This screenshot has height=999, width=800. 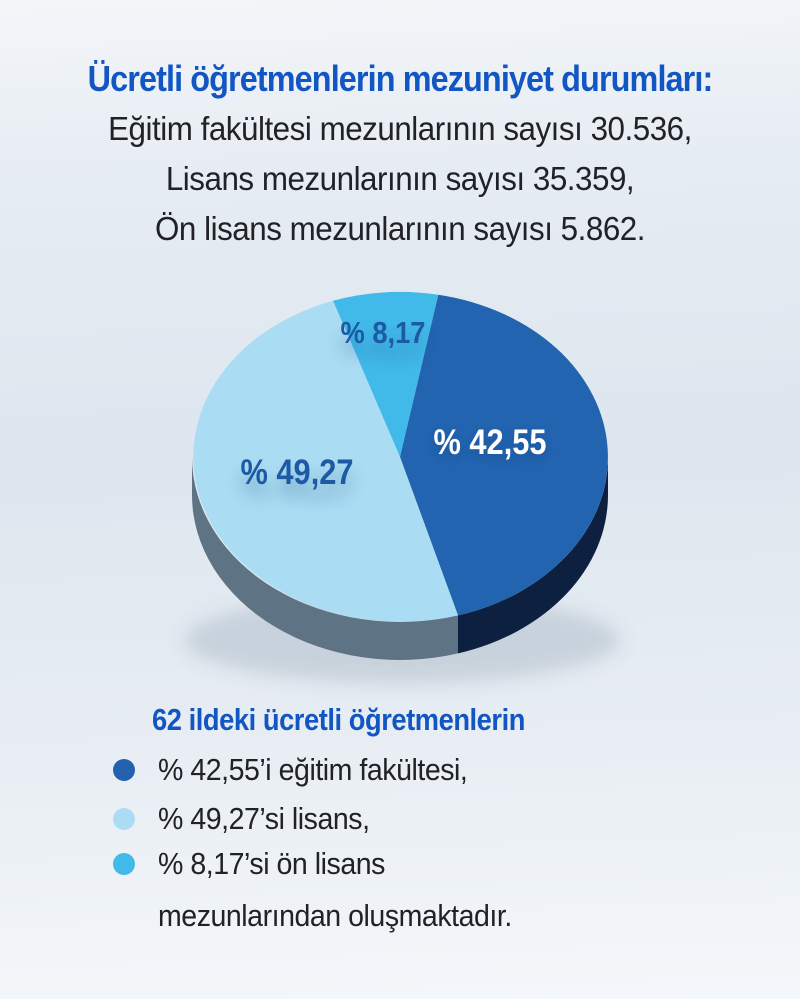 I want to click on pie-side-egitim, so click(x=533, y=555).